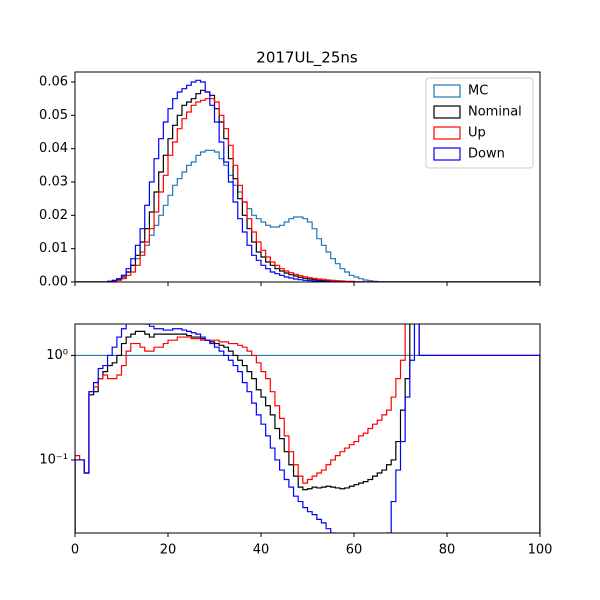  Describe the element at coordinates (307, 58) in the screenshot. I see `chart-title: 2017UL_25ns` at that location.